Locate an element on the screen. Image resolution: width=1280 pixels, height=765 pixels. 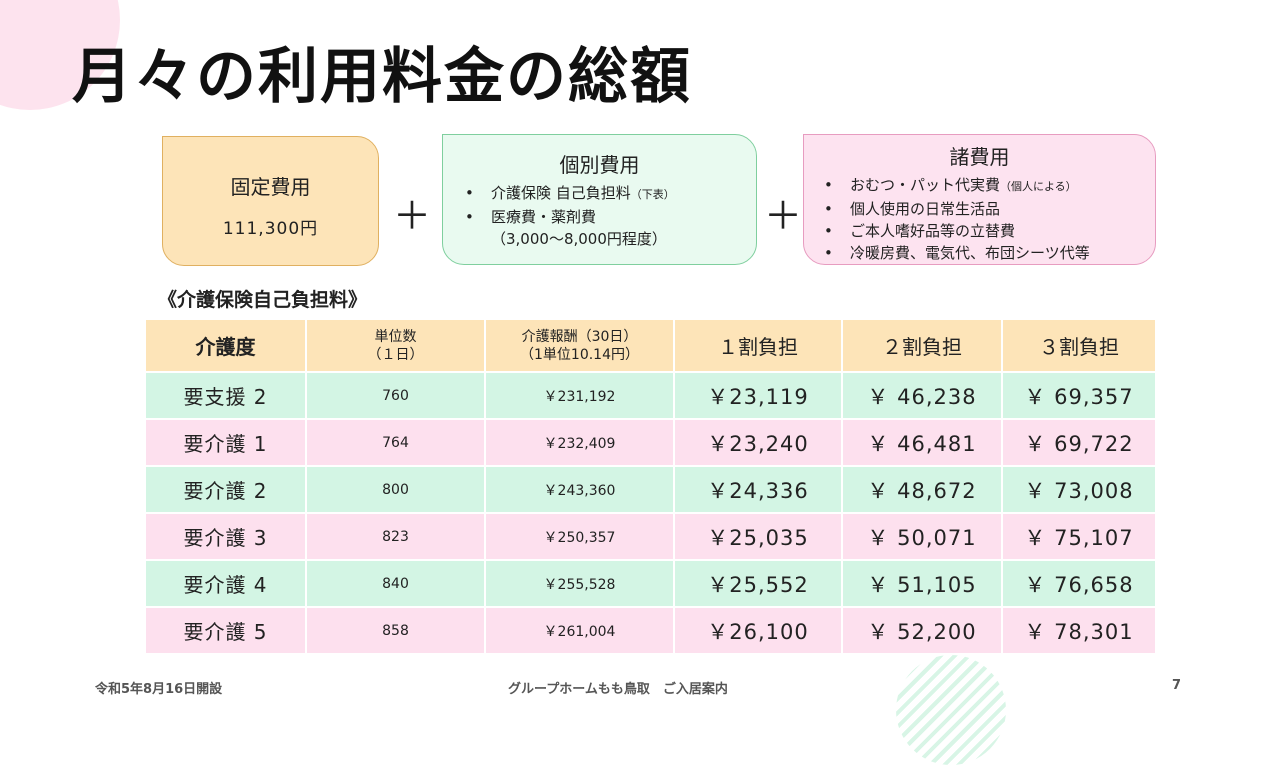
fixed-cost-value: 111,300円 is located at coordinates (270, 229).